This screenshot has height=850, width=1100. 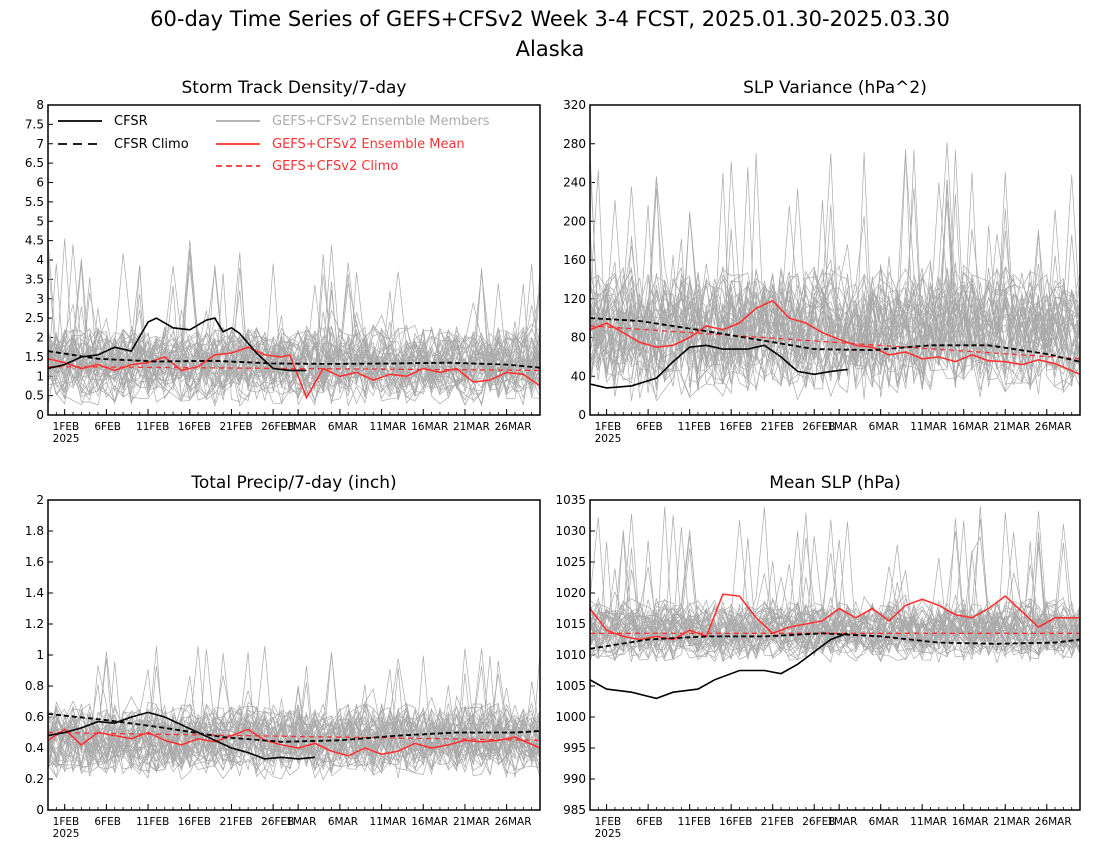 I want to click on y-tick-label: 990, so click(x=574, y=779).